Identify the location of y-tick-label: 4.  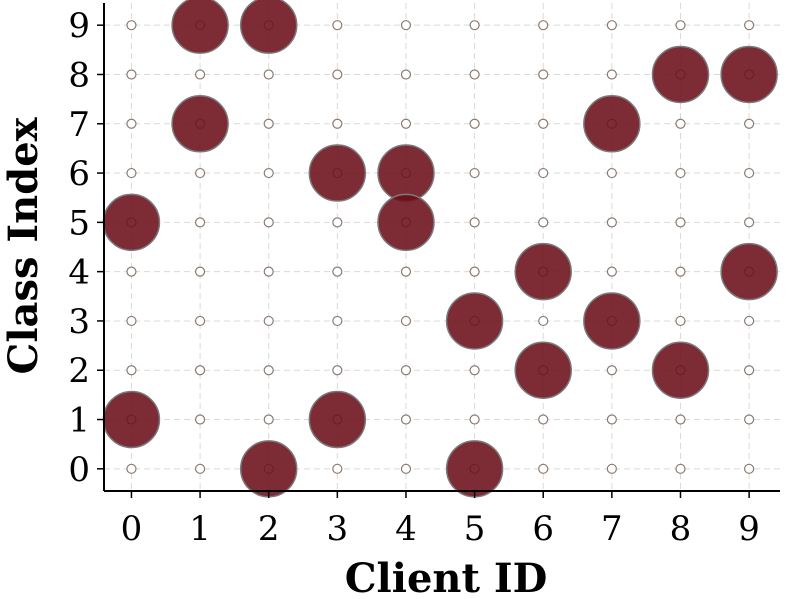
(79, 273).